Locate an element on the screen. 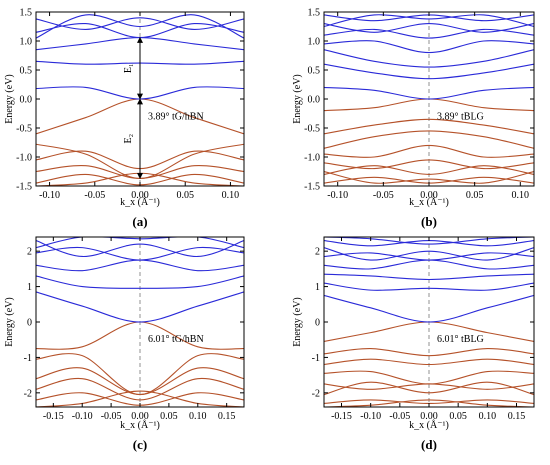 This screenshot has height=465, width=550. panel-annotation: 3.89° tBLG is located at coordinates (460, 116).